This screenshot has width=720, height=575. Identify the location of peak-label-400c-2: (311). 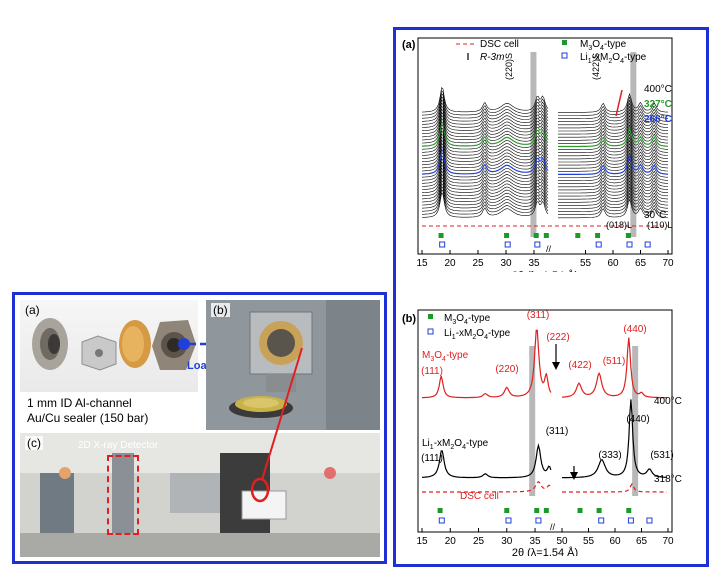
(538, 315).